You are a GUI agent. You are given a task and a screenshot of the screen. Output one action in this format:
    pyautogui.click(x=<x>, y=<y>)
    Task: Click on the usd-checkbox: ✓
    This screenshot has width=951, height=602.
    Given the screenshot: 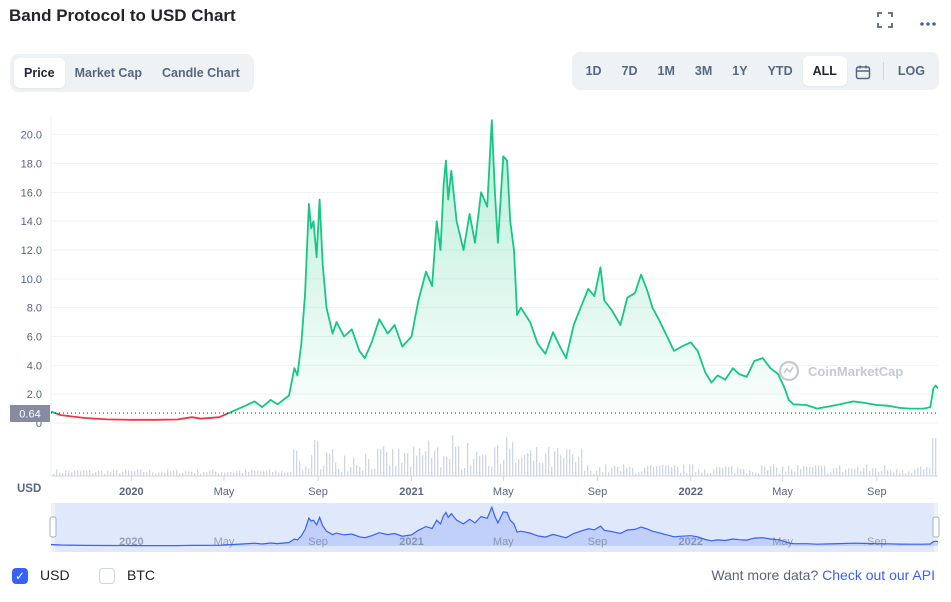 What is the action you would take?
    pyautogui.click(x=20, y=576)
    